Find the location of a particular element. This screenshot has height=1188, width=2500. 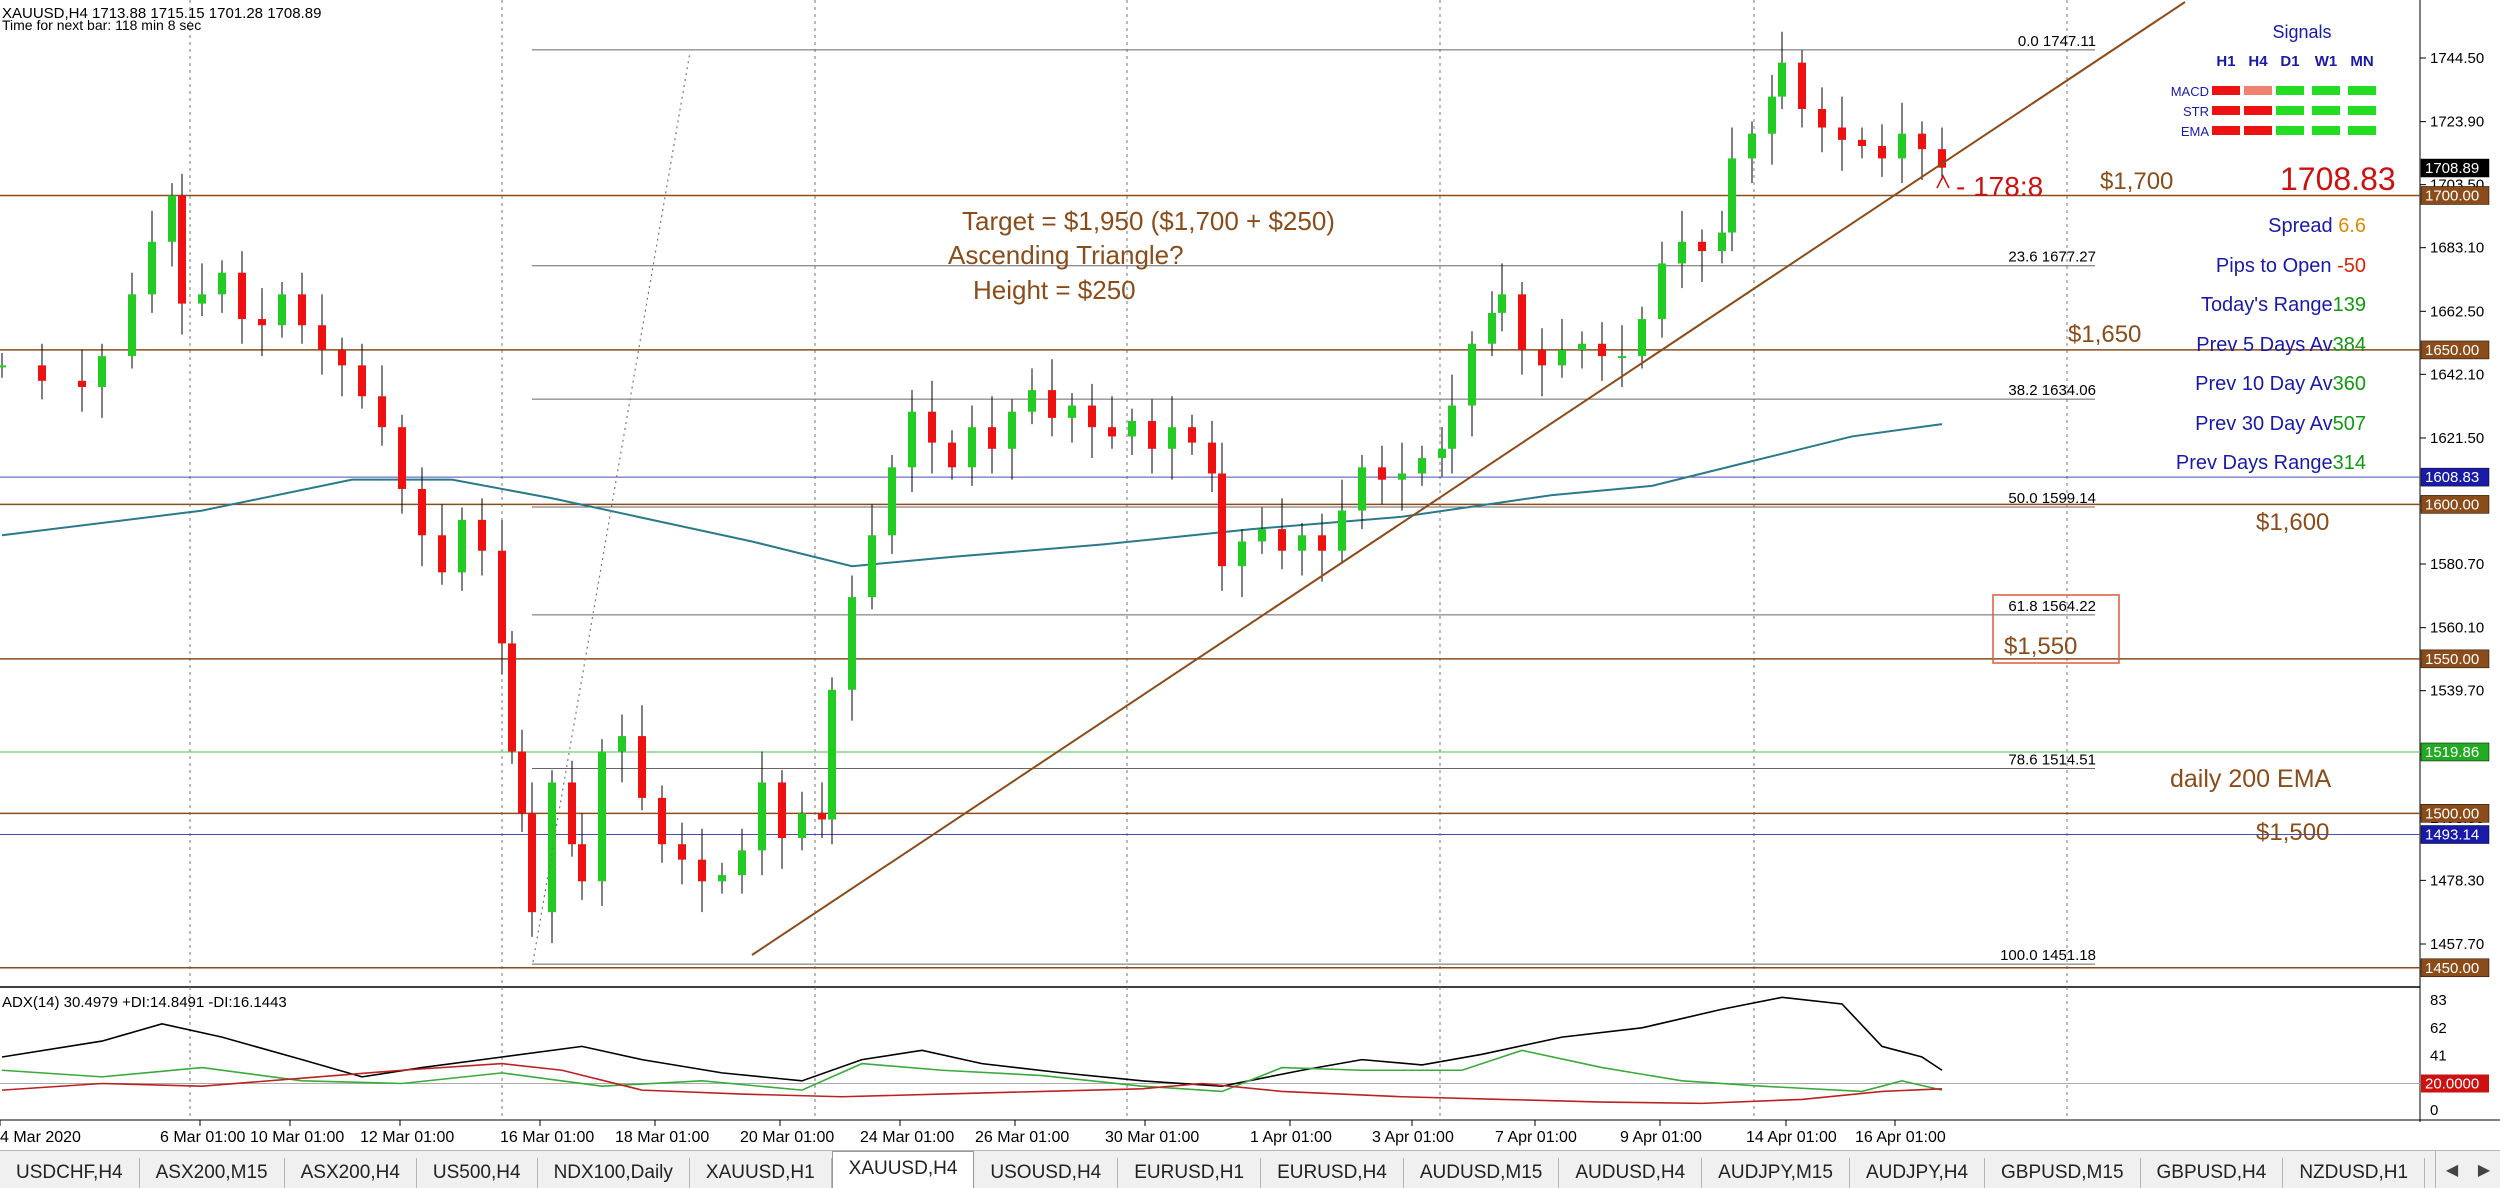

fib-label: 50.0 1599.14 is located at coordinates (2052, 498).